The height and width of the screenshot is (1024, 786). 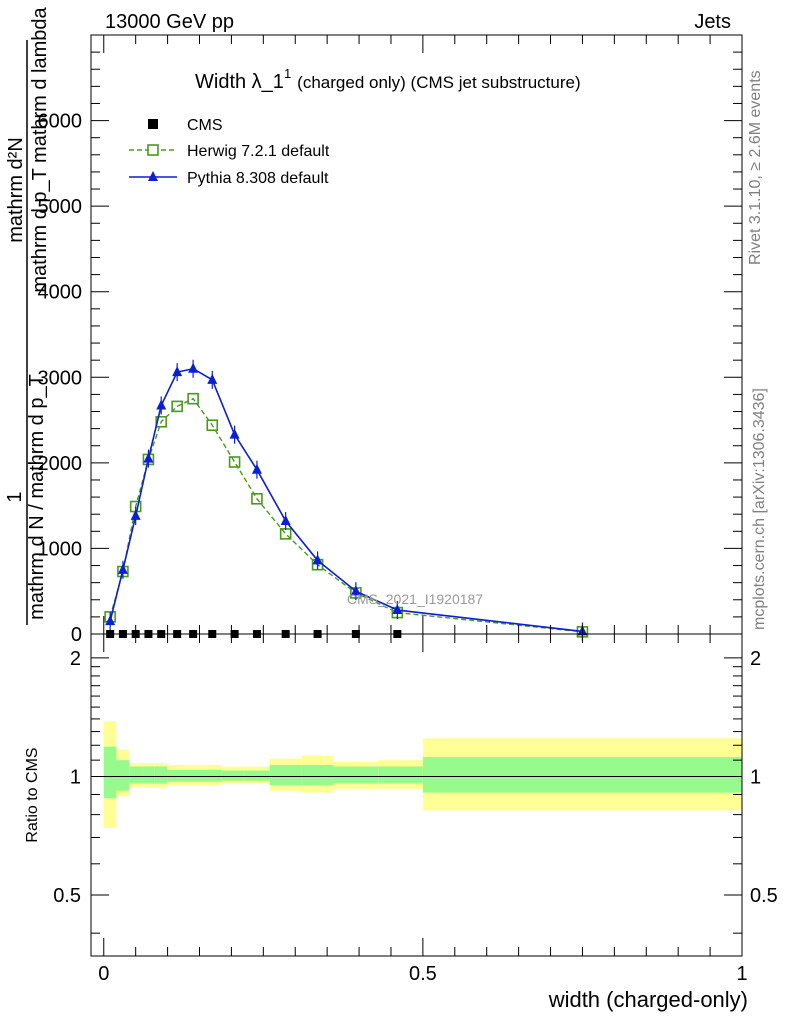 I want to click on legend-item: Pythia 8.308 default, so click(x=229, y=178).